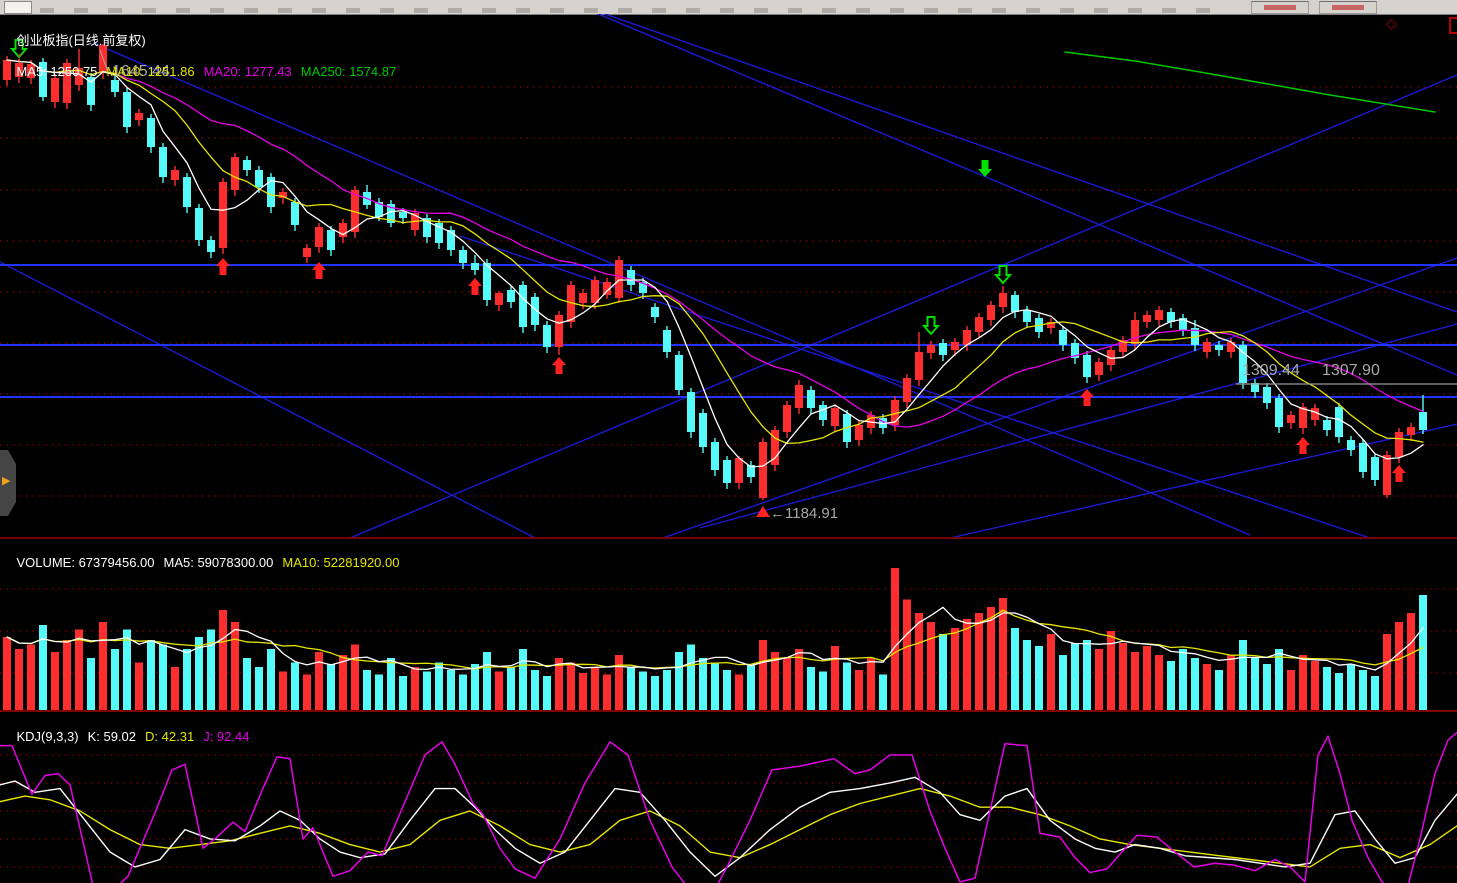 The height and width of the screenshot is (883, 1457). I want to click on sidebar-expand-handle: ▶, so click(8, 483).